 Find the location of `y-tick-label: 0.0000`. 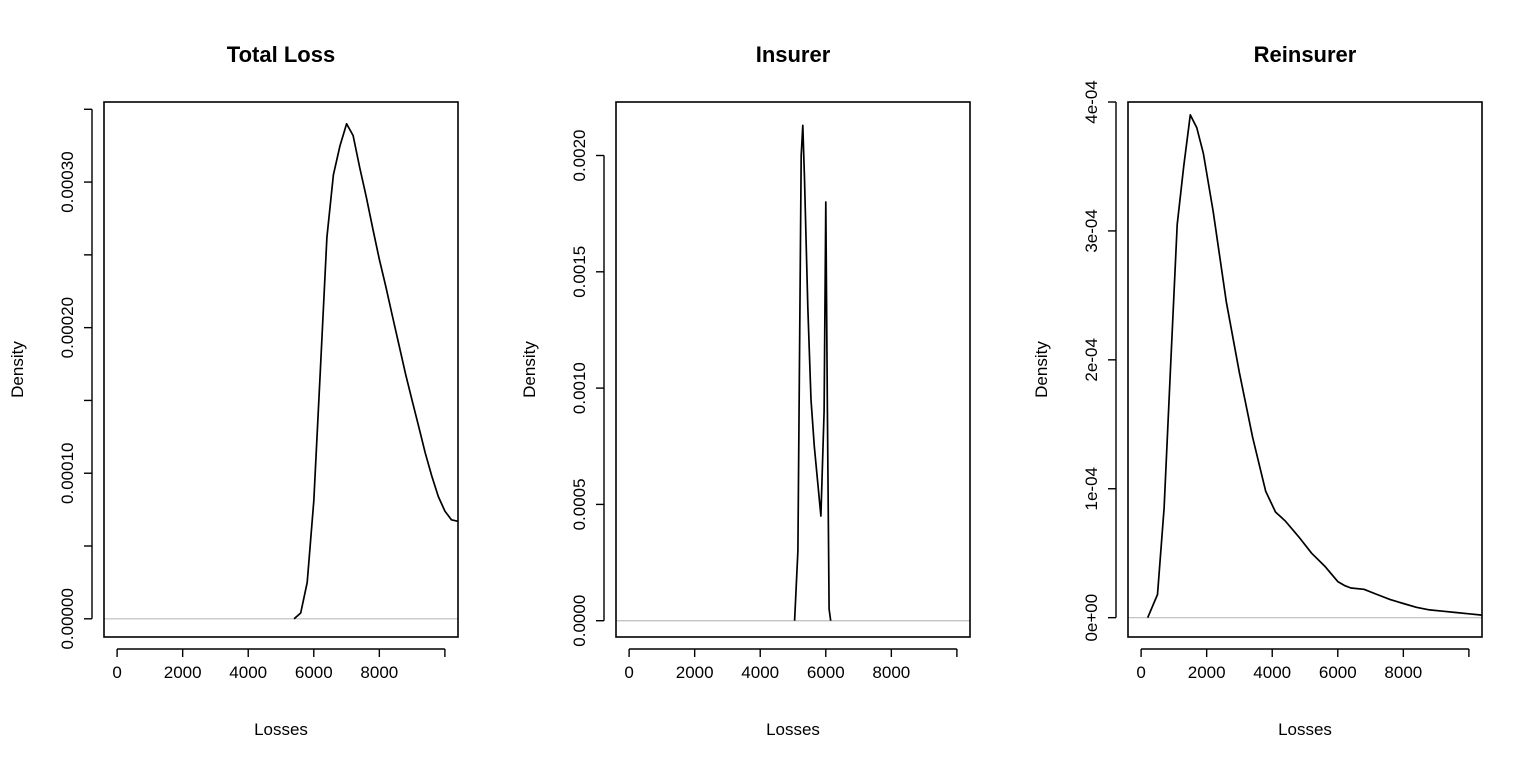

y-tick-label: 0.0000 is located at coordinates (579, 621).